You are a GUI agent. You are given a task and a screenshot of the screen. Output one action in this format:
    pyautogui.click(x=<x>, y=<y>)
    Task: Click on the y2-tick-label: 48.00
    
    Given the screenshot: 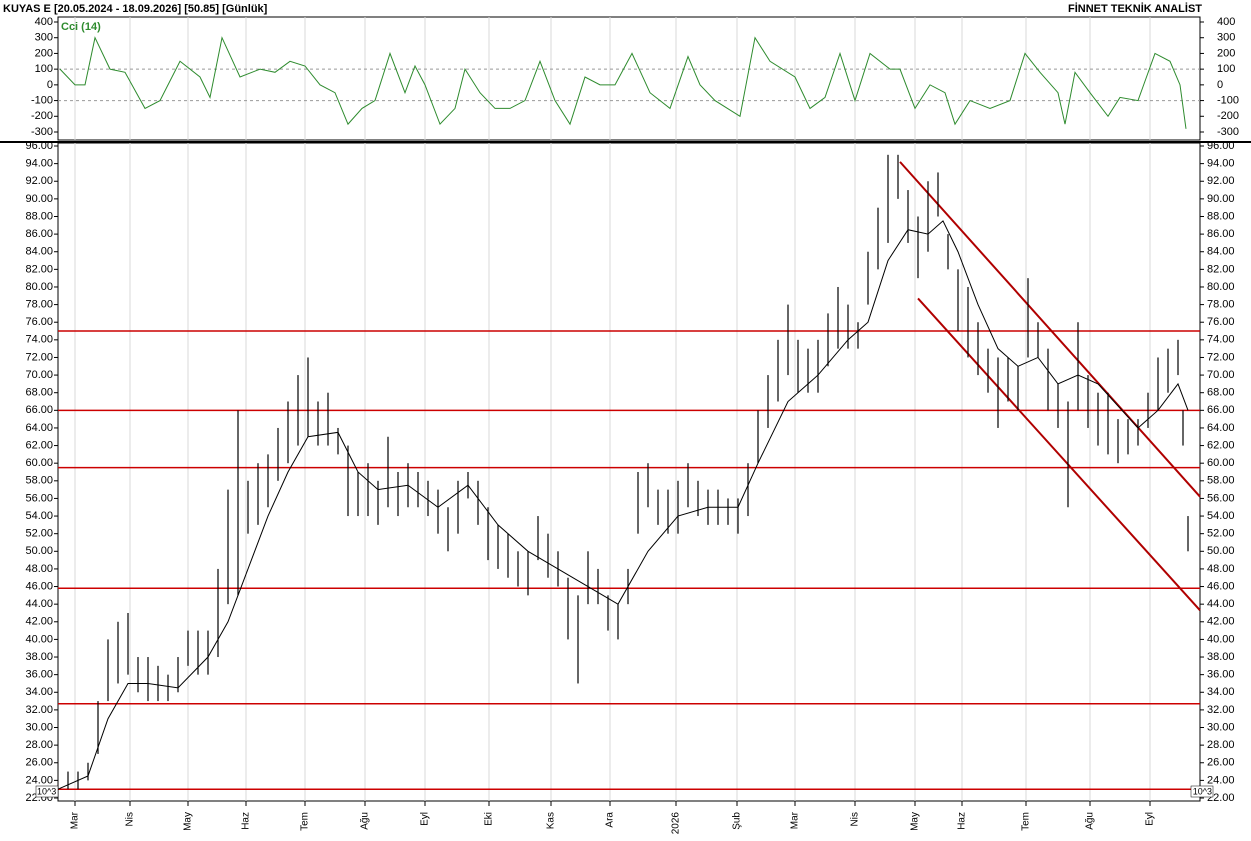 What is the action you would take?
    pyautogui.click(x=1221, y=569)
    